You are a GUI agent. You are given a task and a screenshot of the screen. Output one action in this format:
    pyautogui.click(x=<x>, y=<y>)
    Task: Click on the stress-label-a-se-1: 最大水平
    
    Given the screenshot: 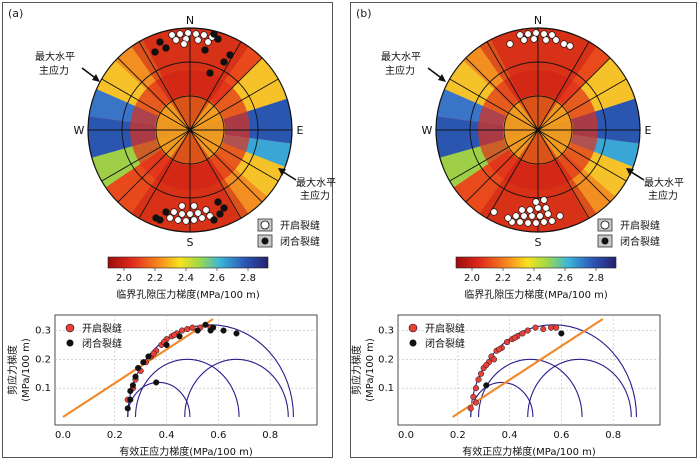 What is the action you would take?
    pyautogui.click(x=316, y=182)
    